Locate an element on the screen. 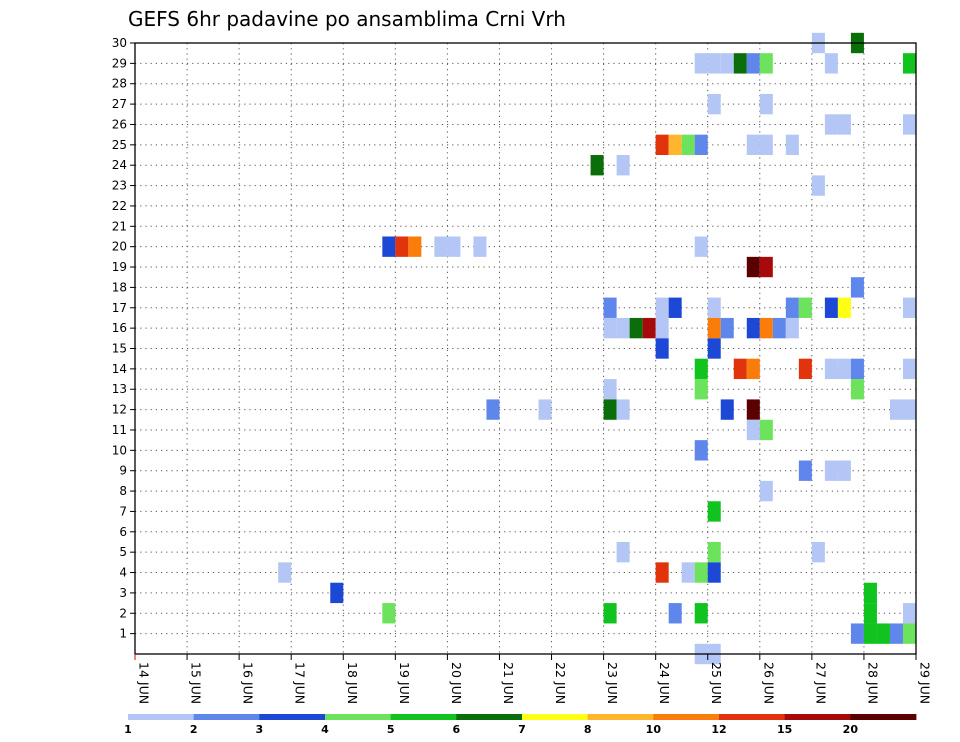  y-tick-label: 19 is located at coordinates (119, 267).